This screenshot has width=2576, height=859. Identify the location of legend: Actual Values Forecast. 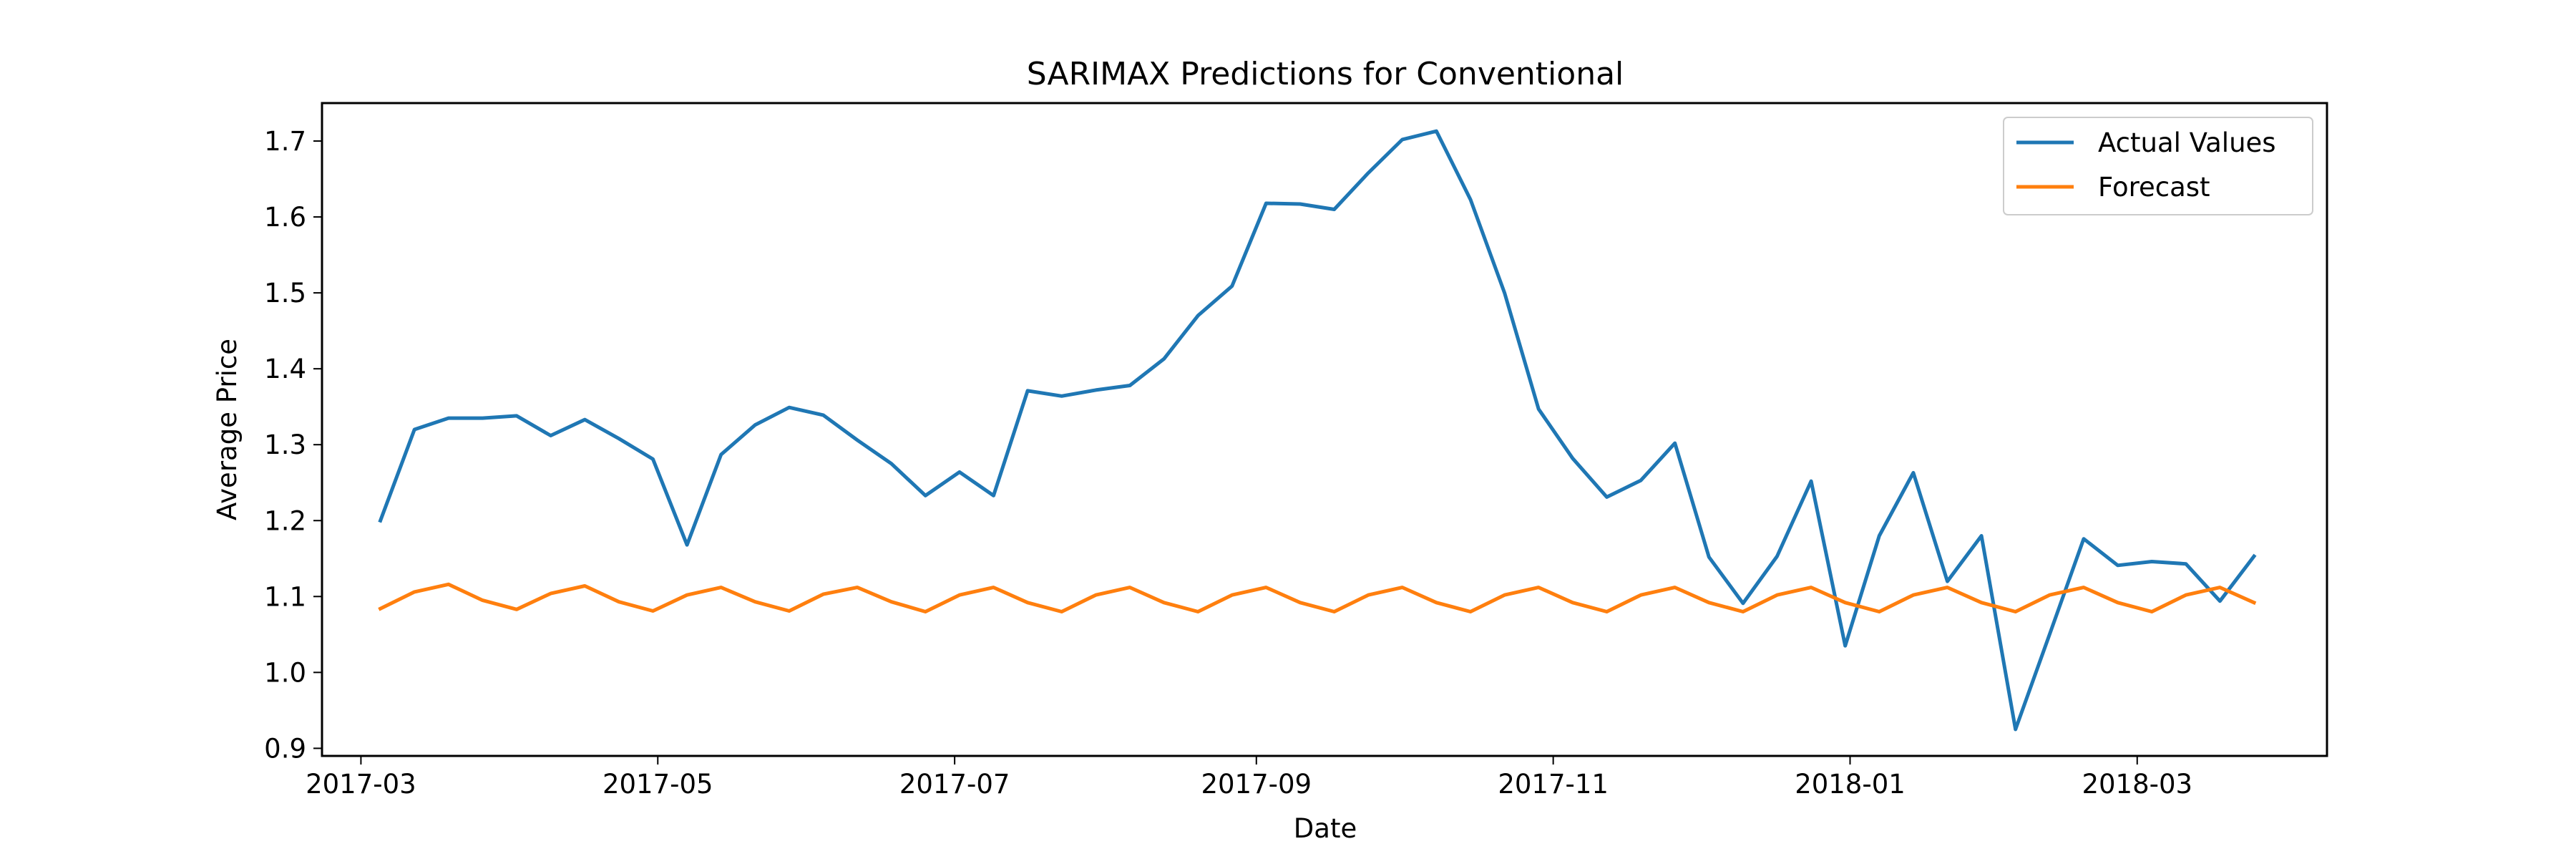
(2158, 166).